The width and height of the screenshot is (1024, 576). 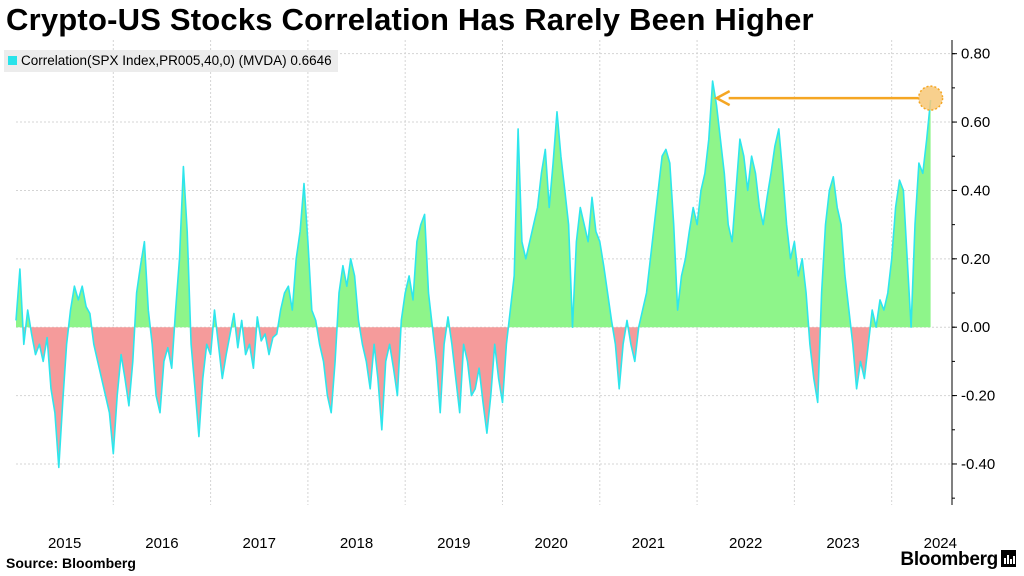 I want to click on x-tick-label: 2015, so click(x=64, y=543).